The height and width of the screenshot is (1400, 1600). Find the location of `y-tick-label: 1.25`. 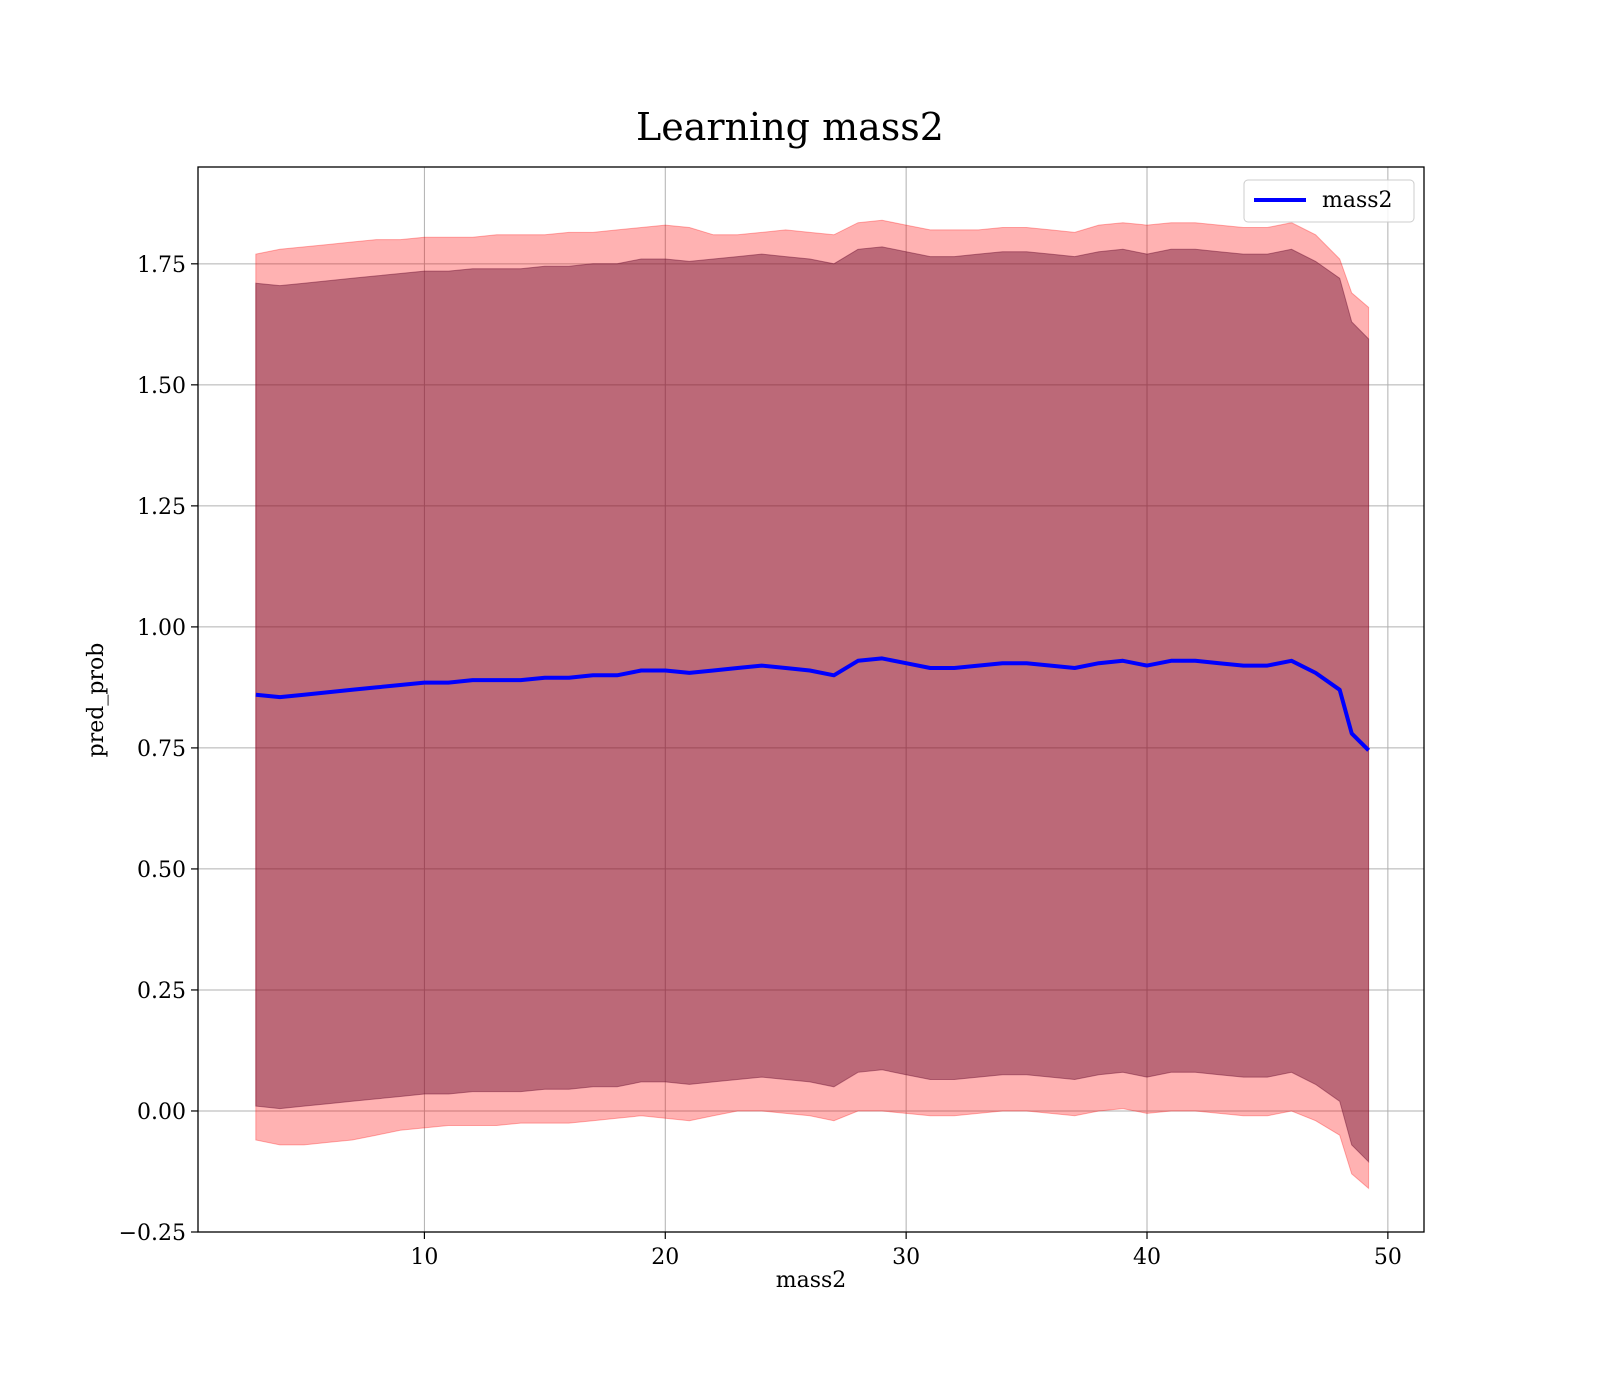

y-tick-label: 1.25 is located at coordinates (161, 507).